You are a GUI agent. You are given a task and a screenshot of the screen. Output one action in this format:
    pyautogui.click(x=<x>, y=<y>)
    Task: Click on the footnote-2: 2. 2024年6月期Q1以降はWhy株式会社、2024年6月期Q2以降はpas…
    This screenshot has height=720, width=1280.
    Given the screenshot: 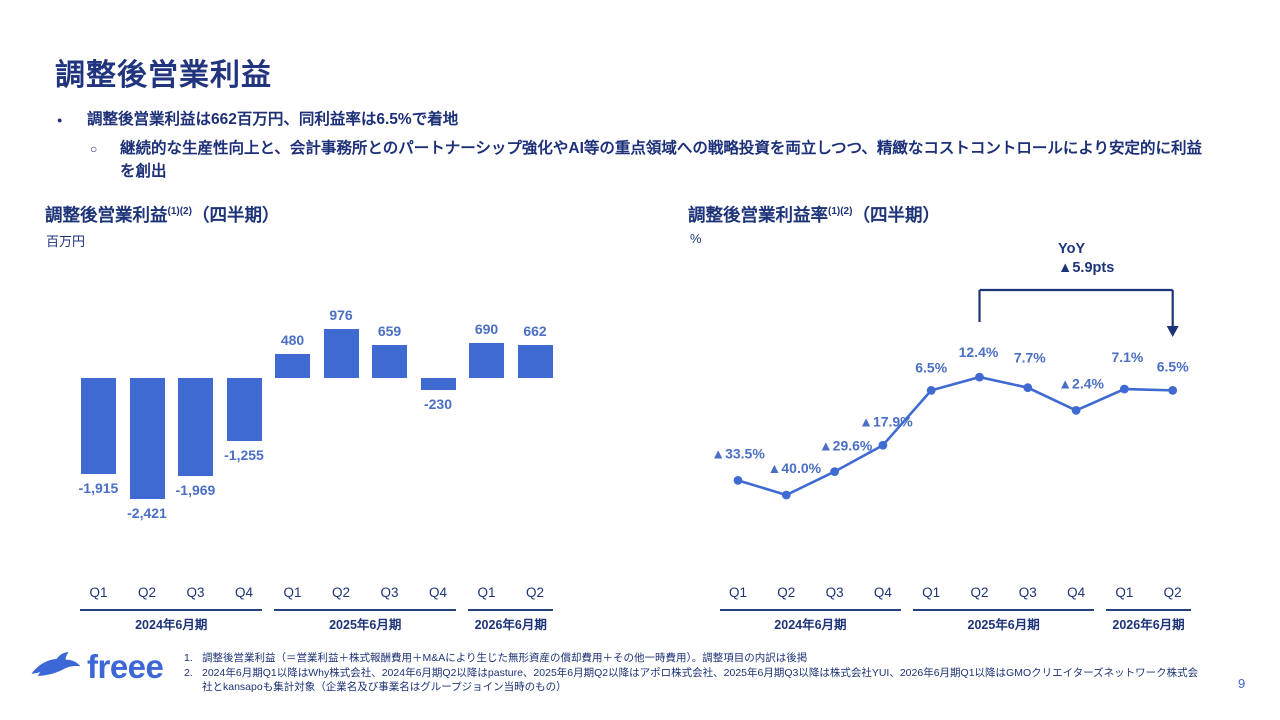 What is the action you would take?
    pyautogui.click(x=691, y=680)
    